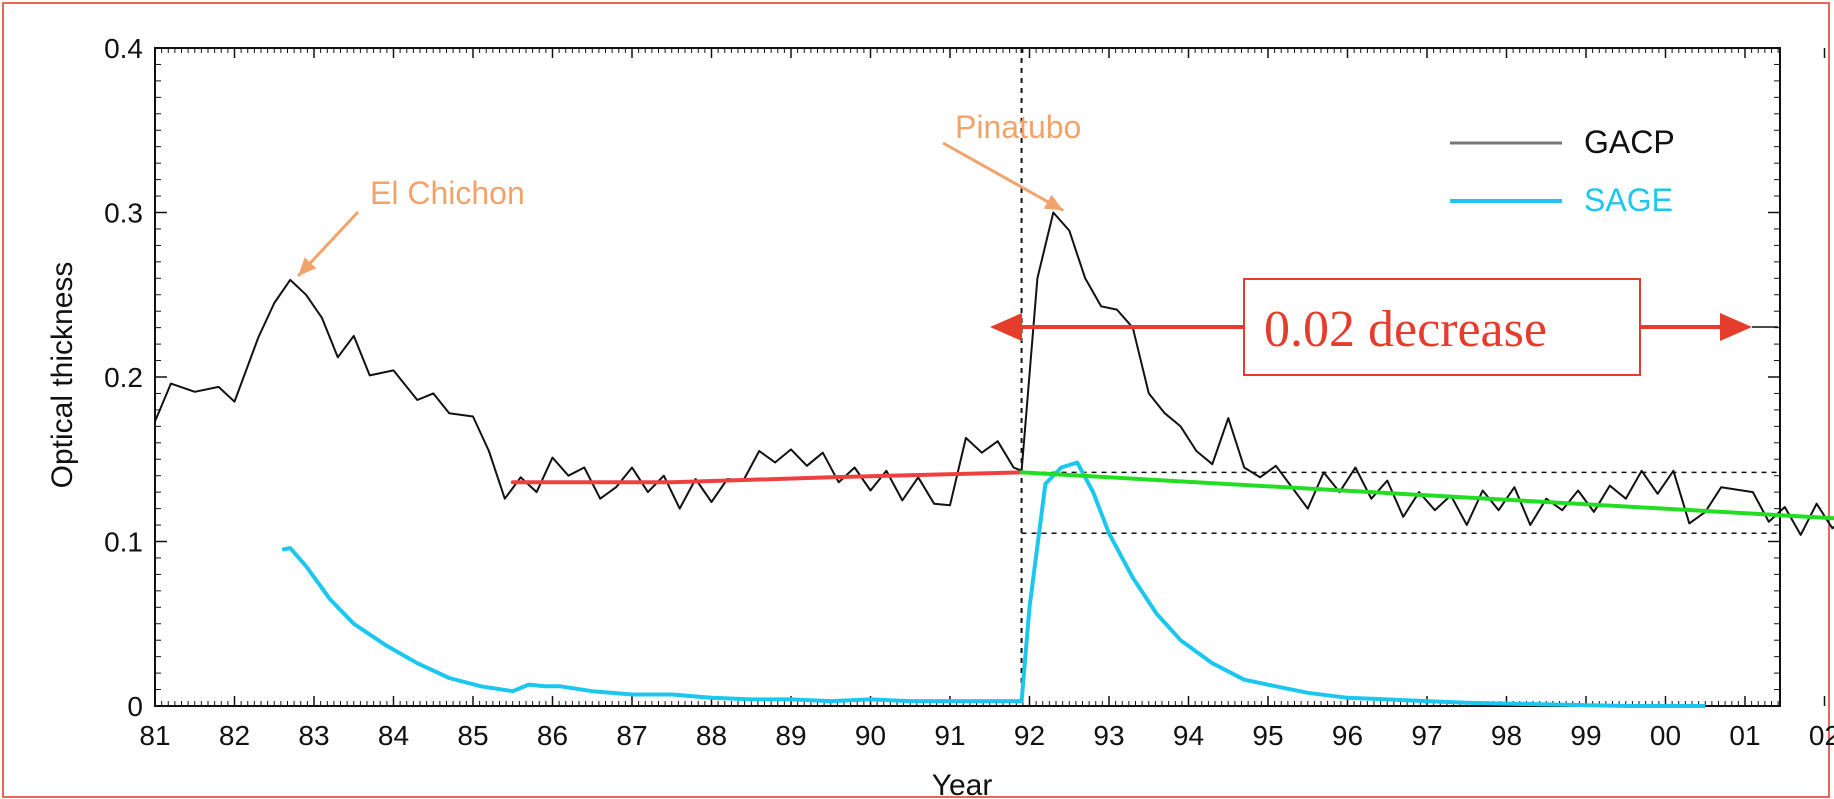 This screenshot has height=799, width=1834. I want to click on x-tick-label: 94, so click(1188, 735).